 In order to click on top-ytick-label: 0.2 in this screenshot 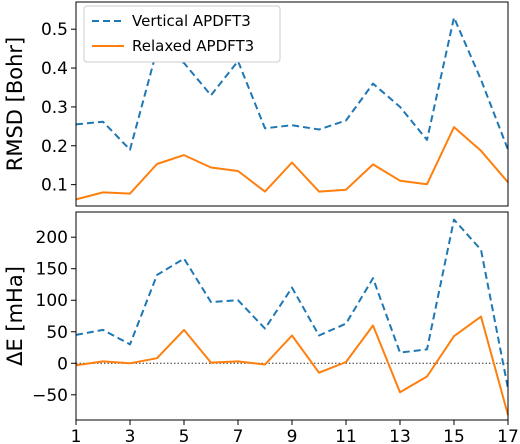, I will do `click(54, 147)`.